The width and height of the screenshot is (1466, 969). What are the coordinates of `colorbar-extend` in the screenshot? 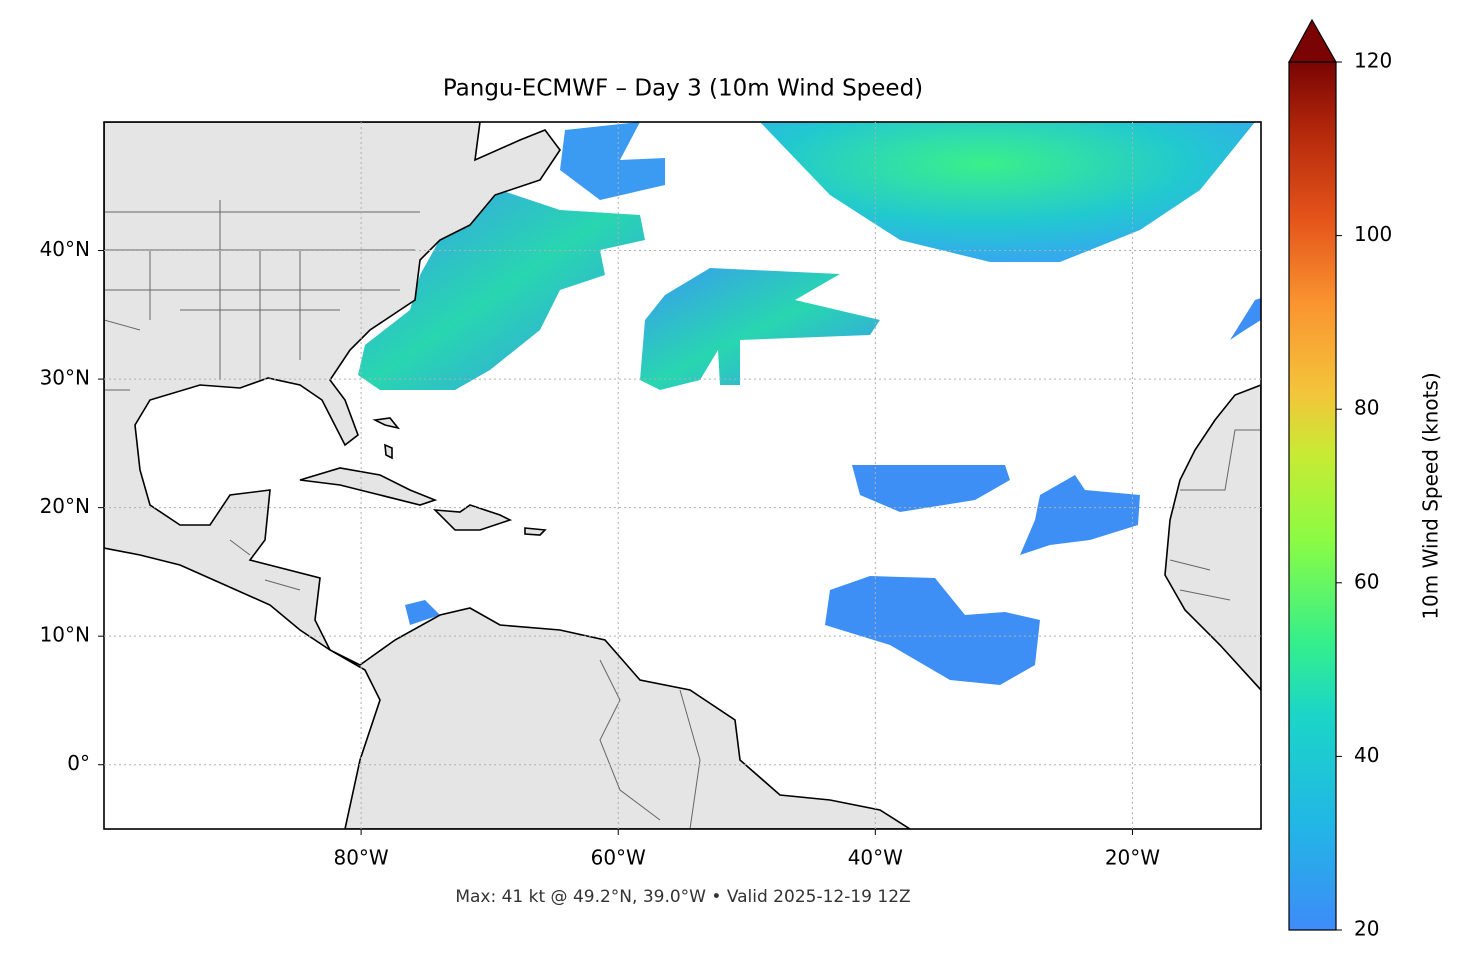 It's located at (1312, 40).